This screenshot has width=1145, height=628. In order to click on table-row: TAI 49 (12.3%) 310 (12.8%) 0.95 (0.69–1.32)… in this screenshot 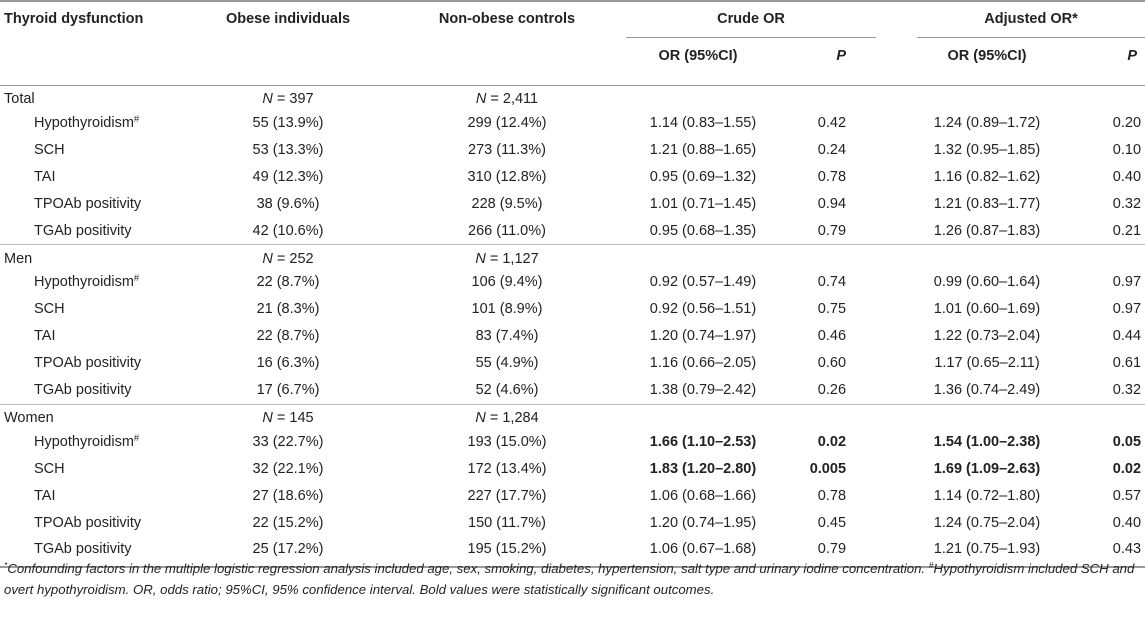, I will do `click(572, 176)`.